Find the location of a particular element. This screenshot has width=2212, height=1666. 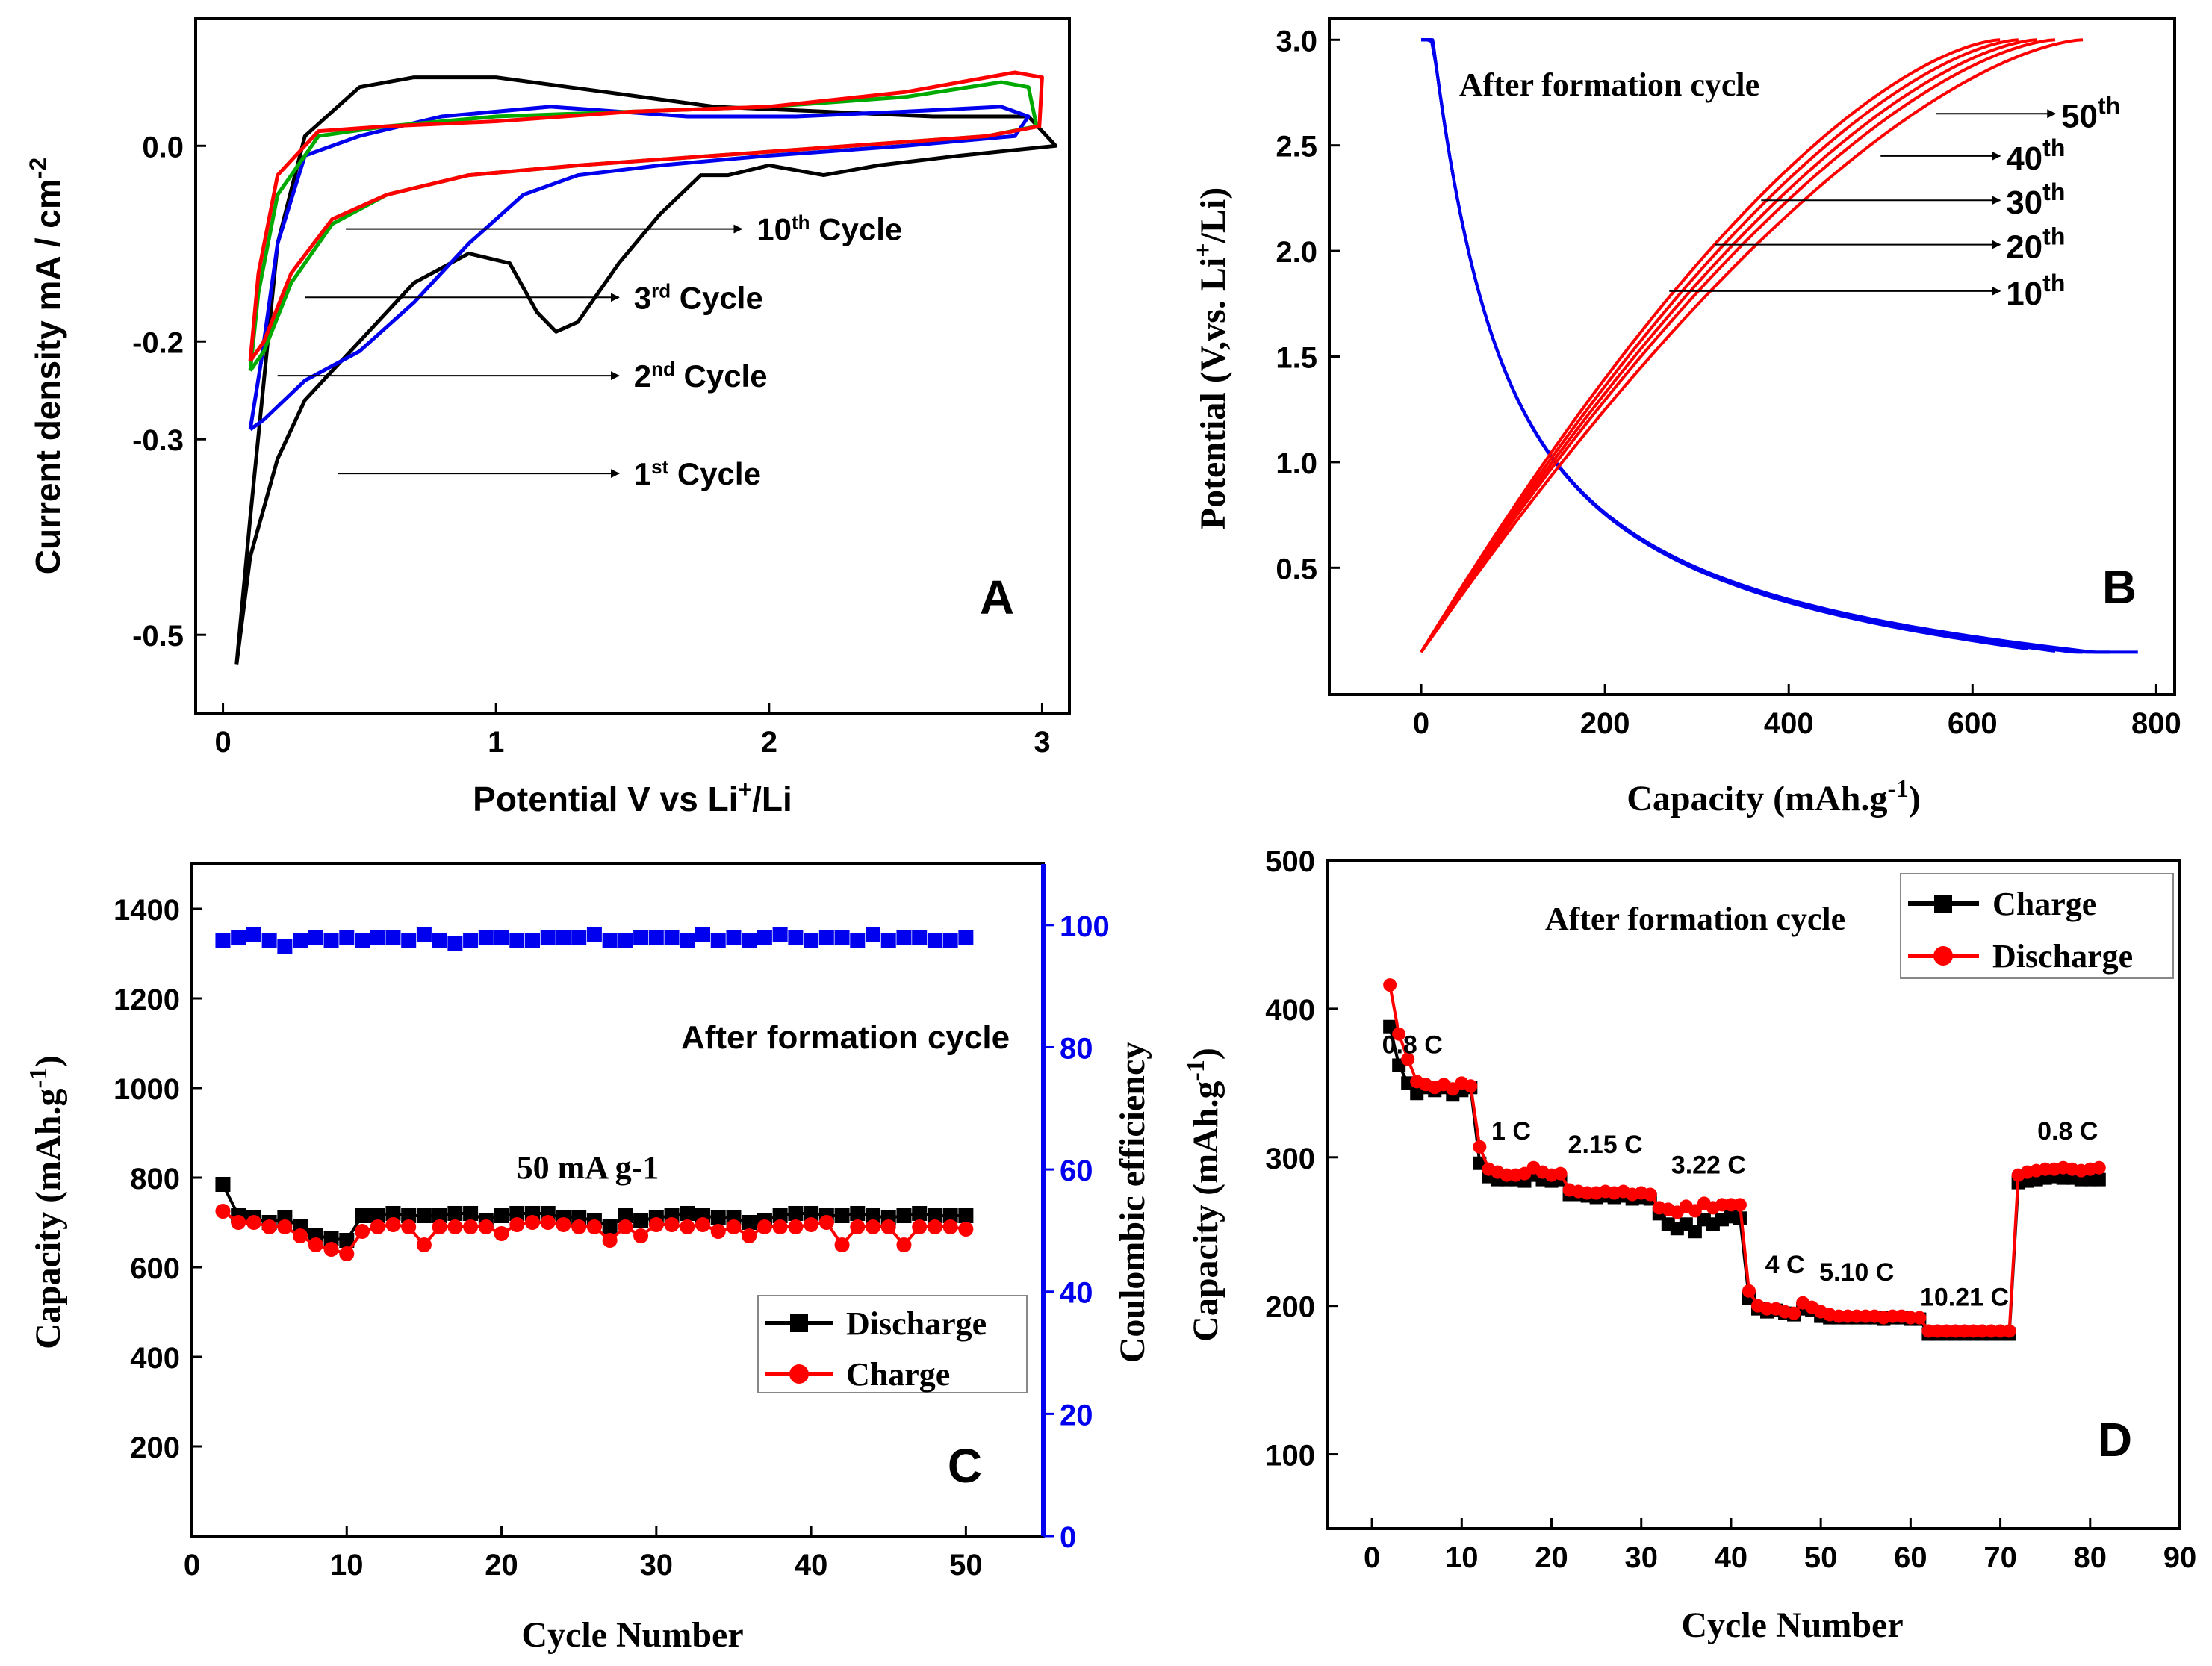

panel-c-legend-box is located at coordinates (892, 1344).